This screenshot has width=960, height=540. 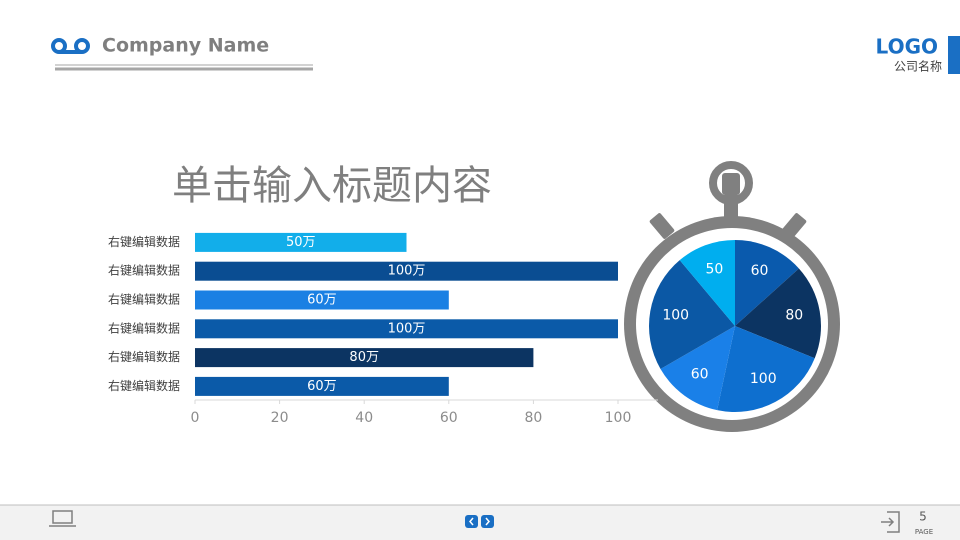 What do you see at coordinates (487, 521) in the screenshot?
I see `next-button` at bounding box center [487, 521].